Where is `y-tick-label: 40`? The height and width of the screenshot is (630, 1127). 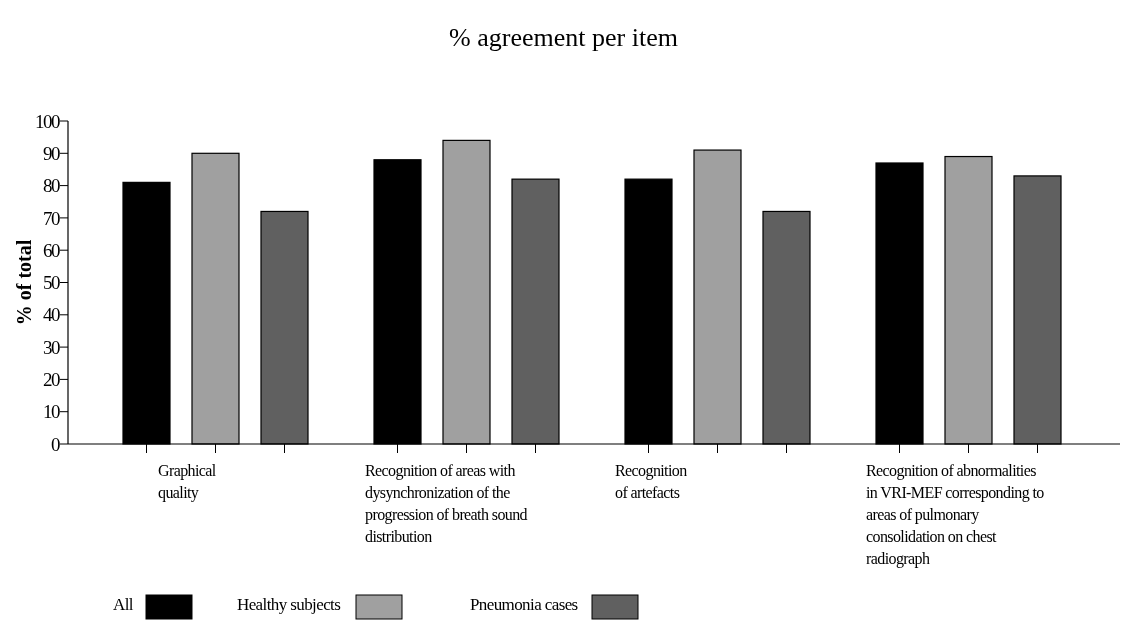
y-tick-label: 40 is located at coordinates (51, 315).